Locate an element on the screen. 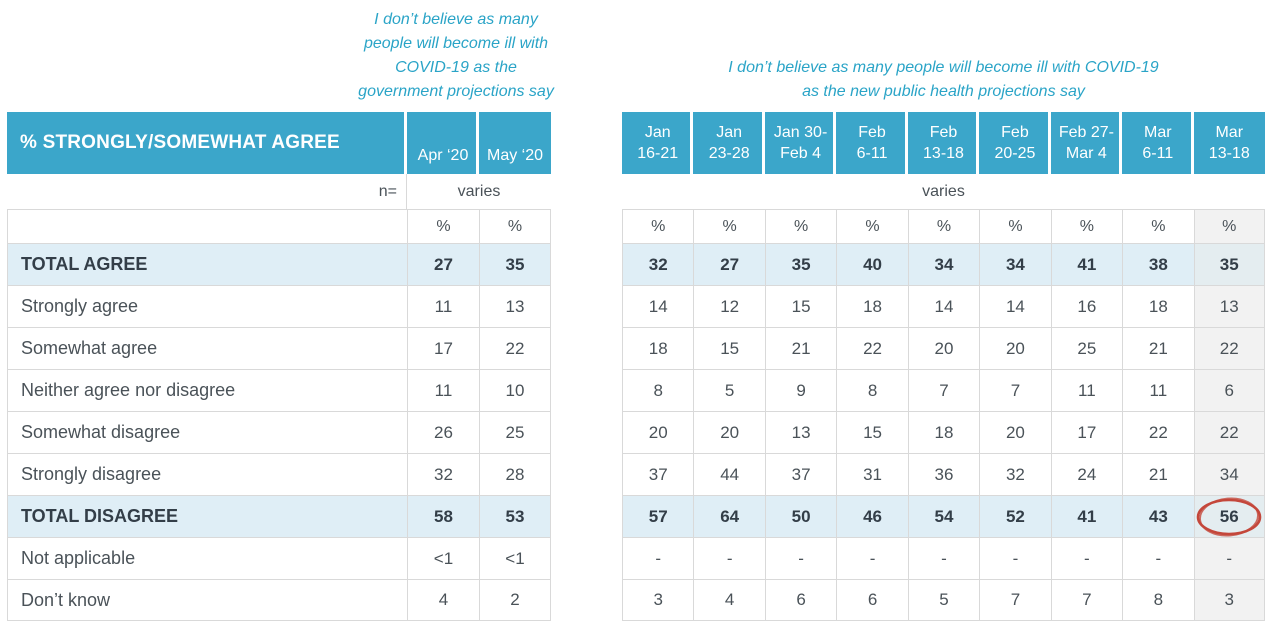  title-line: I don’t believe as many is located at coordinates (456, 19).